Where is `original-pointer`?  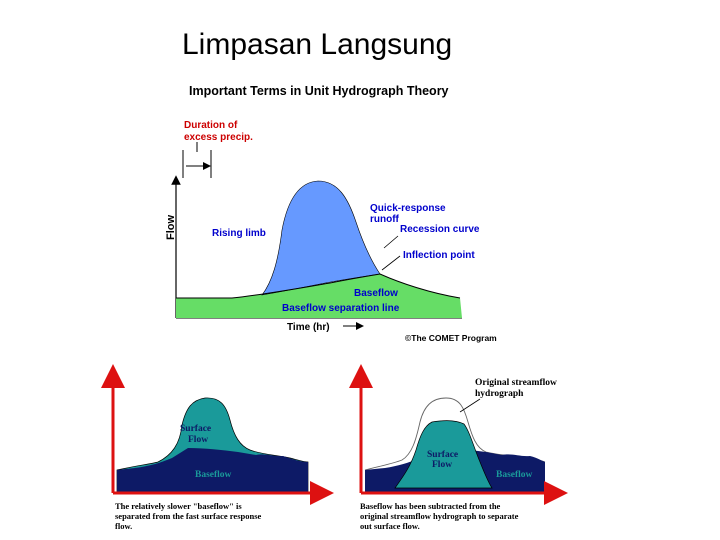
original-pointer is located at coordinates (470, 405).